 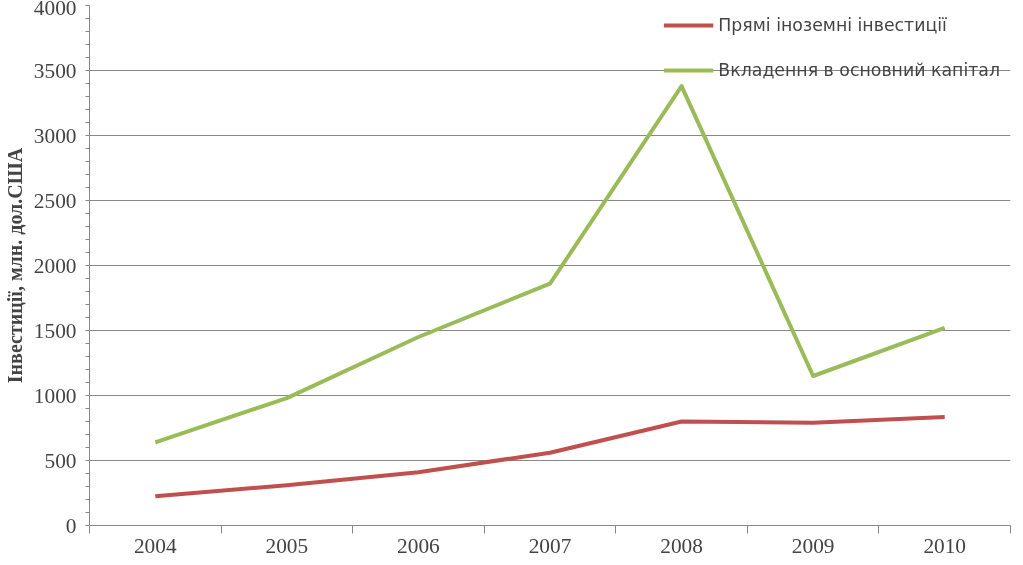 I want to click on x-tick-label: 2007, so click(x=550, y=545).